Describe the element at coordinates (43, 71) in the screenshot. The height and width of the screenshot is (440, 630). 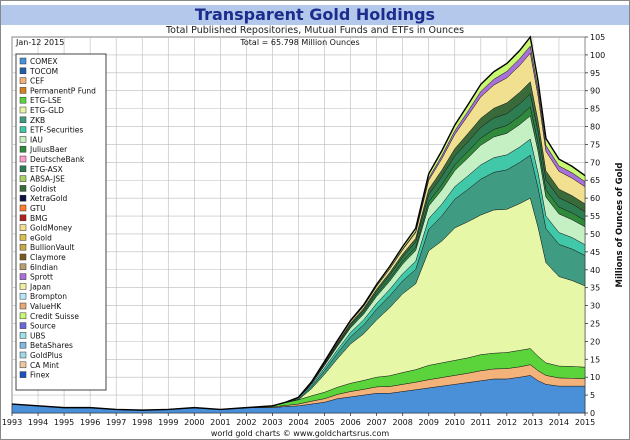
I see `legend-label: TOCOM` at that location.